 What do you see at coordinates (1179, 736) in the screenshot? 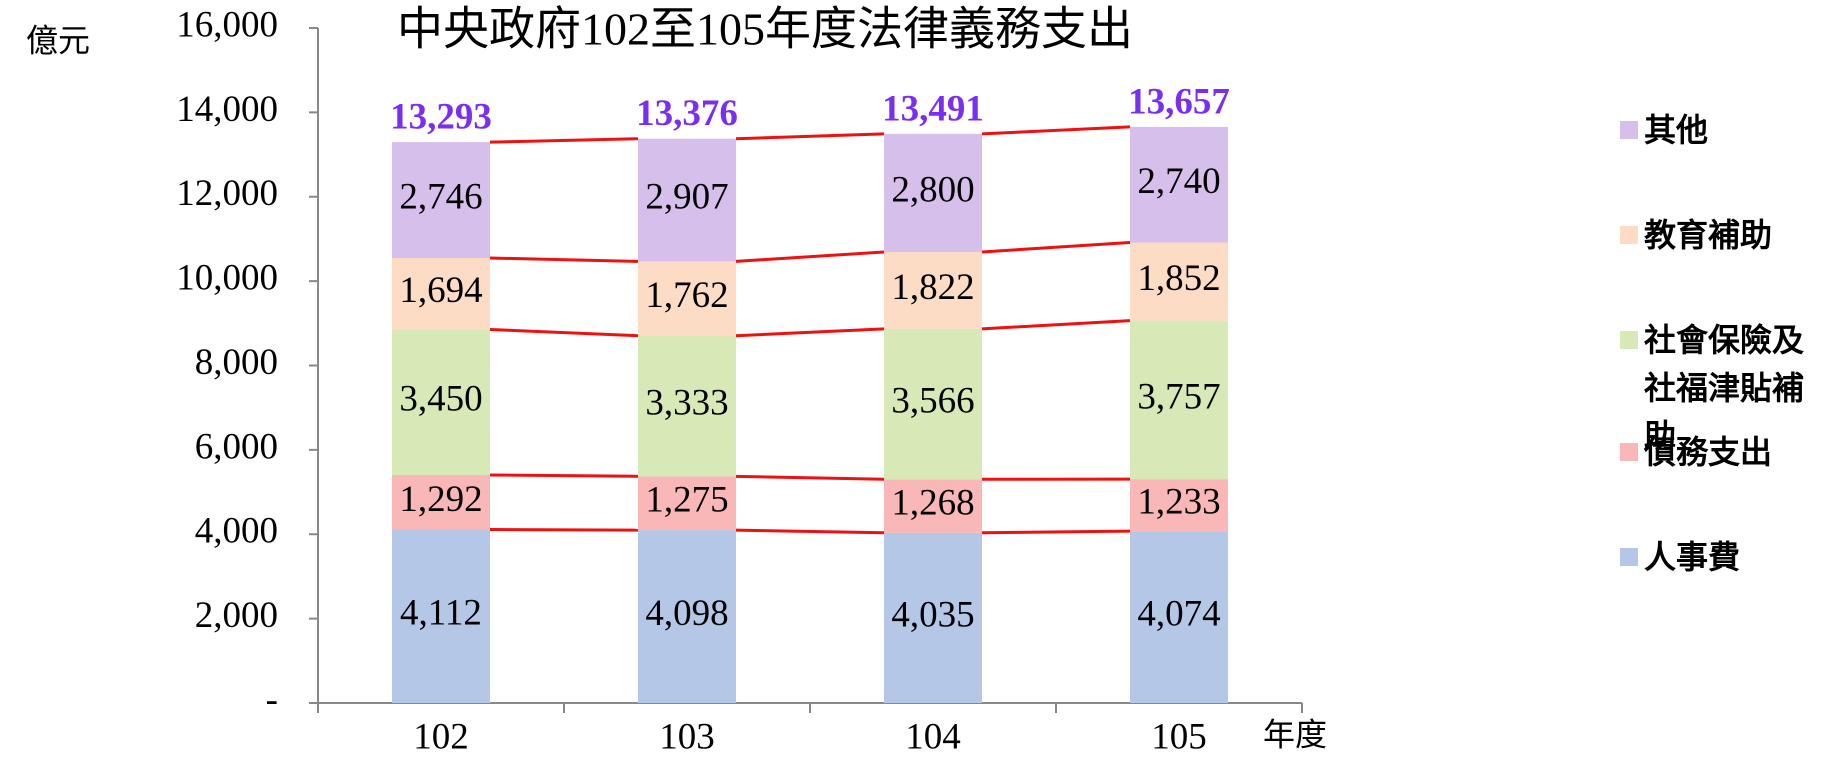
I see `x-tick-label: 105` at bounding box center [1179, 736].